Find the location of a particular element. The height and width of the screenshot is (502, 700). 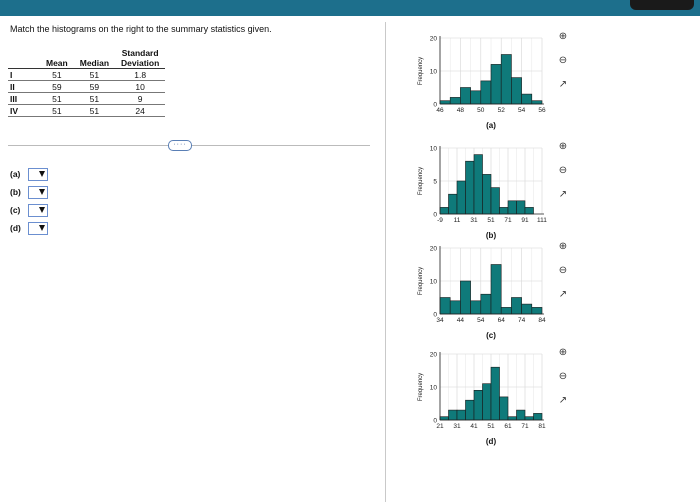

answer-dropdown-c is located at coordinates (38, 210).